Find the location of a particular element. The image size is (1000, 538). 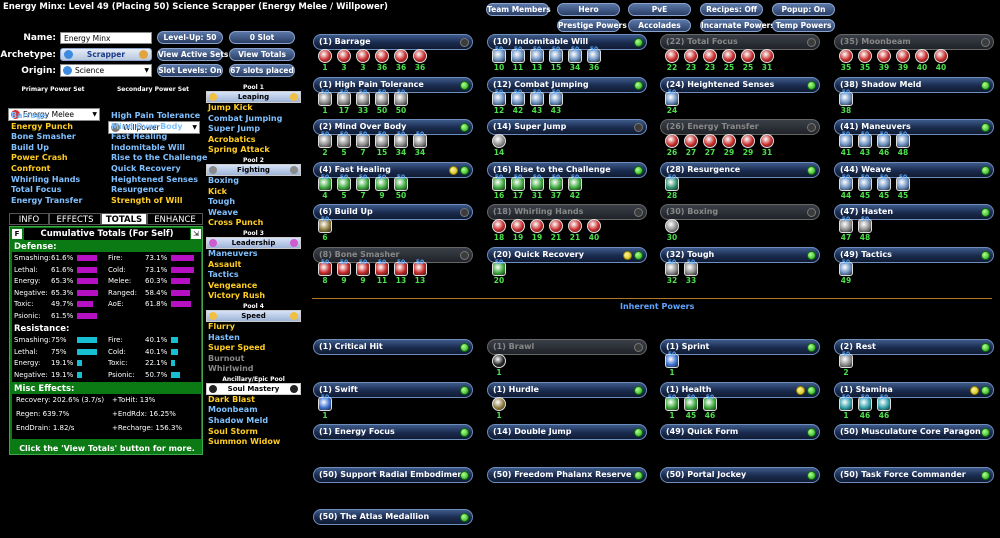

pool-power-item: Kick is located at coordinates (218, 191).